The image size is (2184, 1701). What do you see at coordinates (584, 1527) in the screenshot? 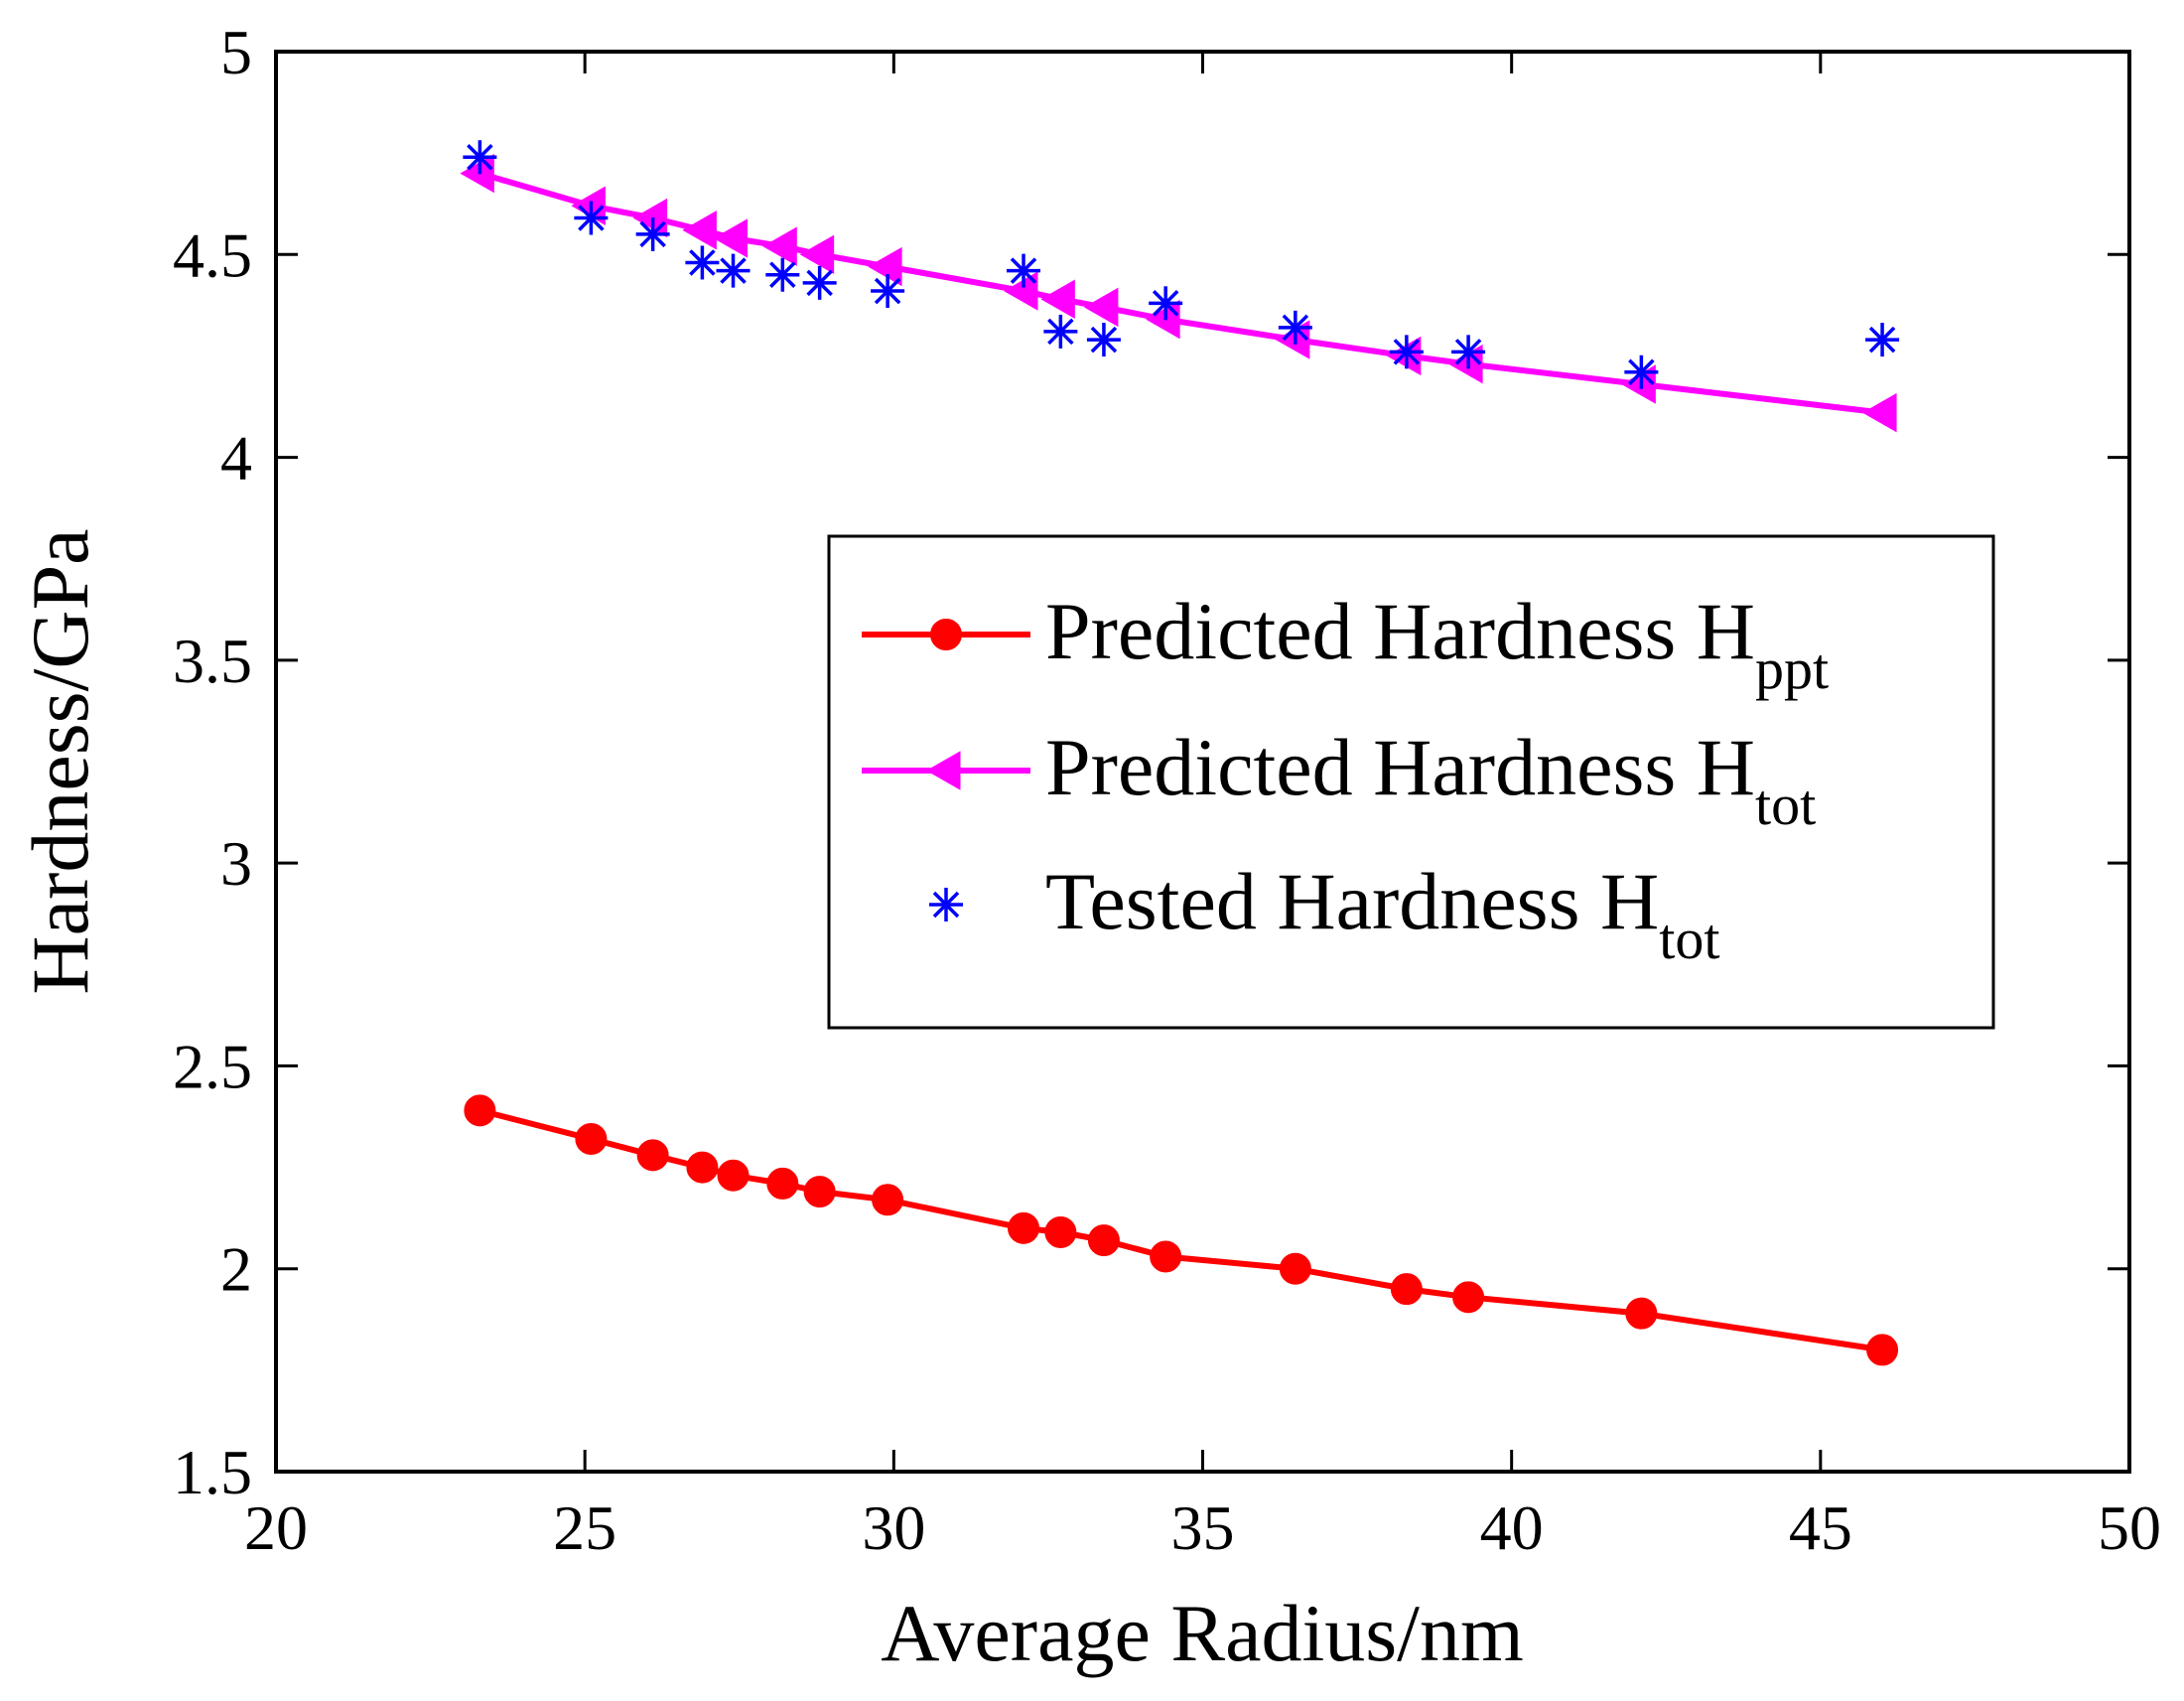
I see `x-tick-label: 25` at bounding box center [584, 1527].